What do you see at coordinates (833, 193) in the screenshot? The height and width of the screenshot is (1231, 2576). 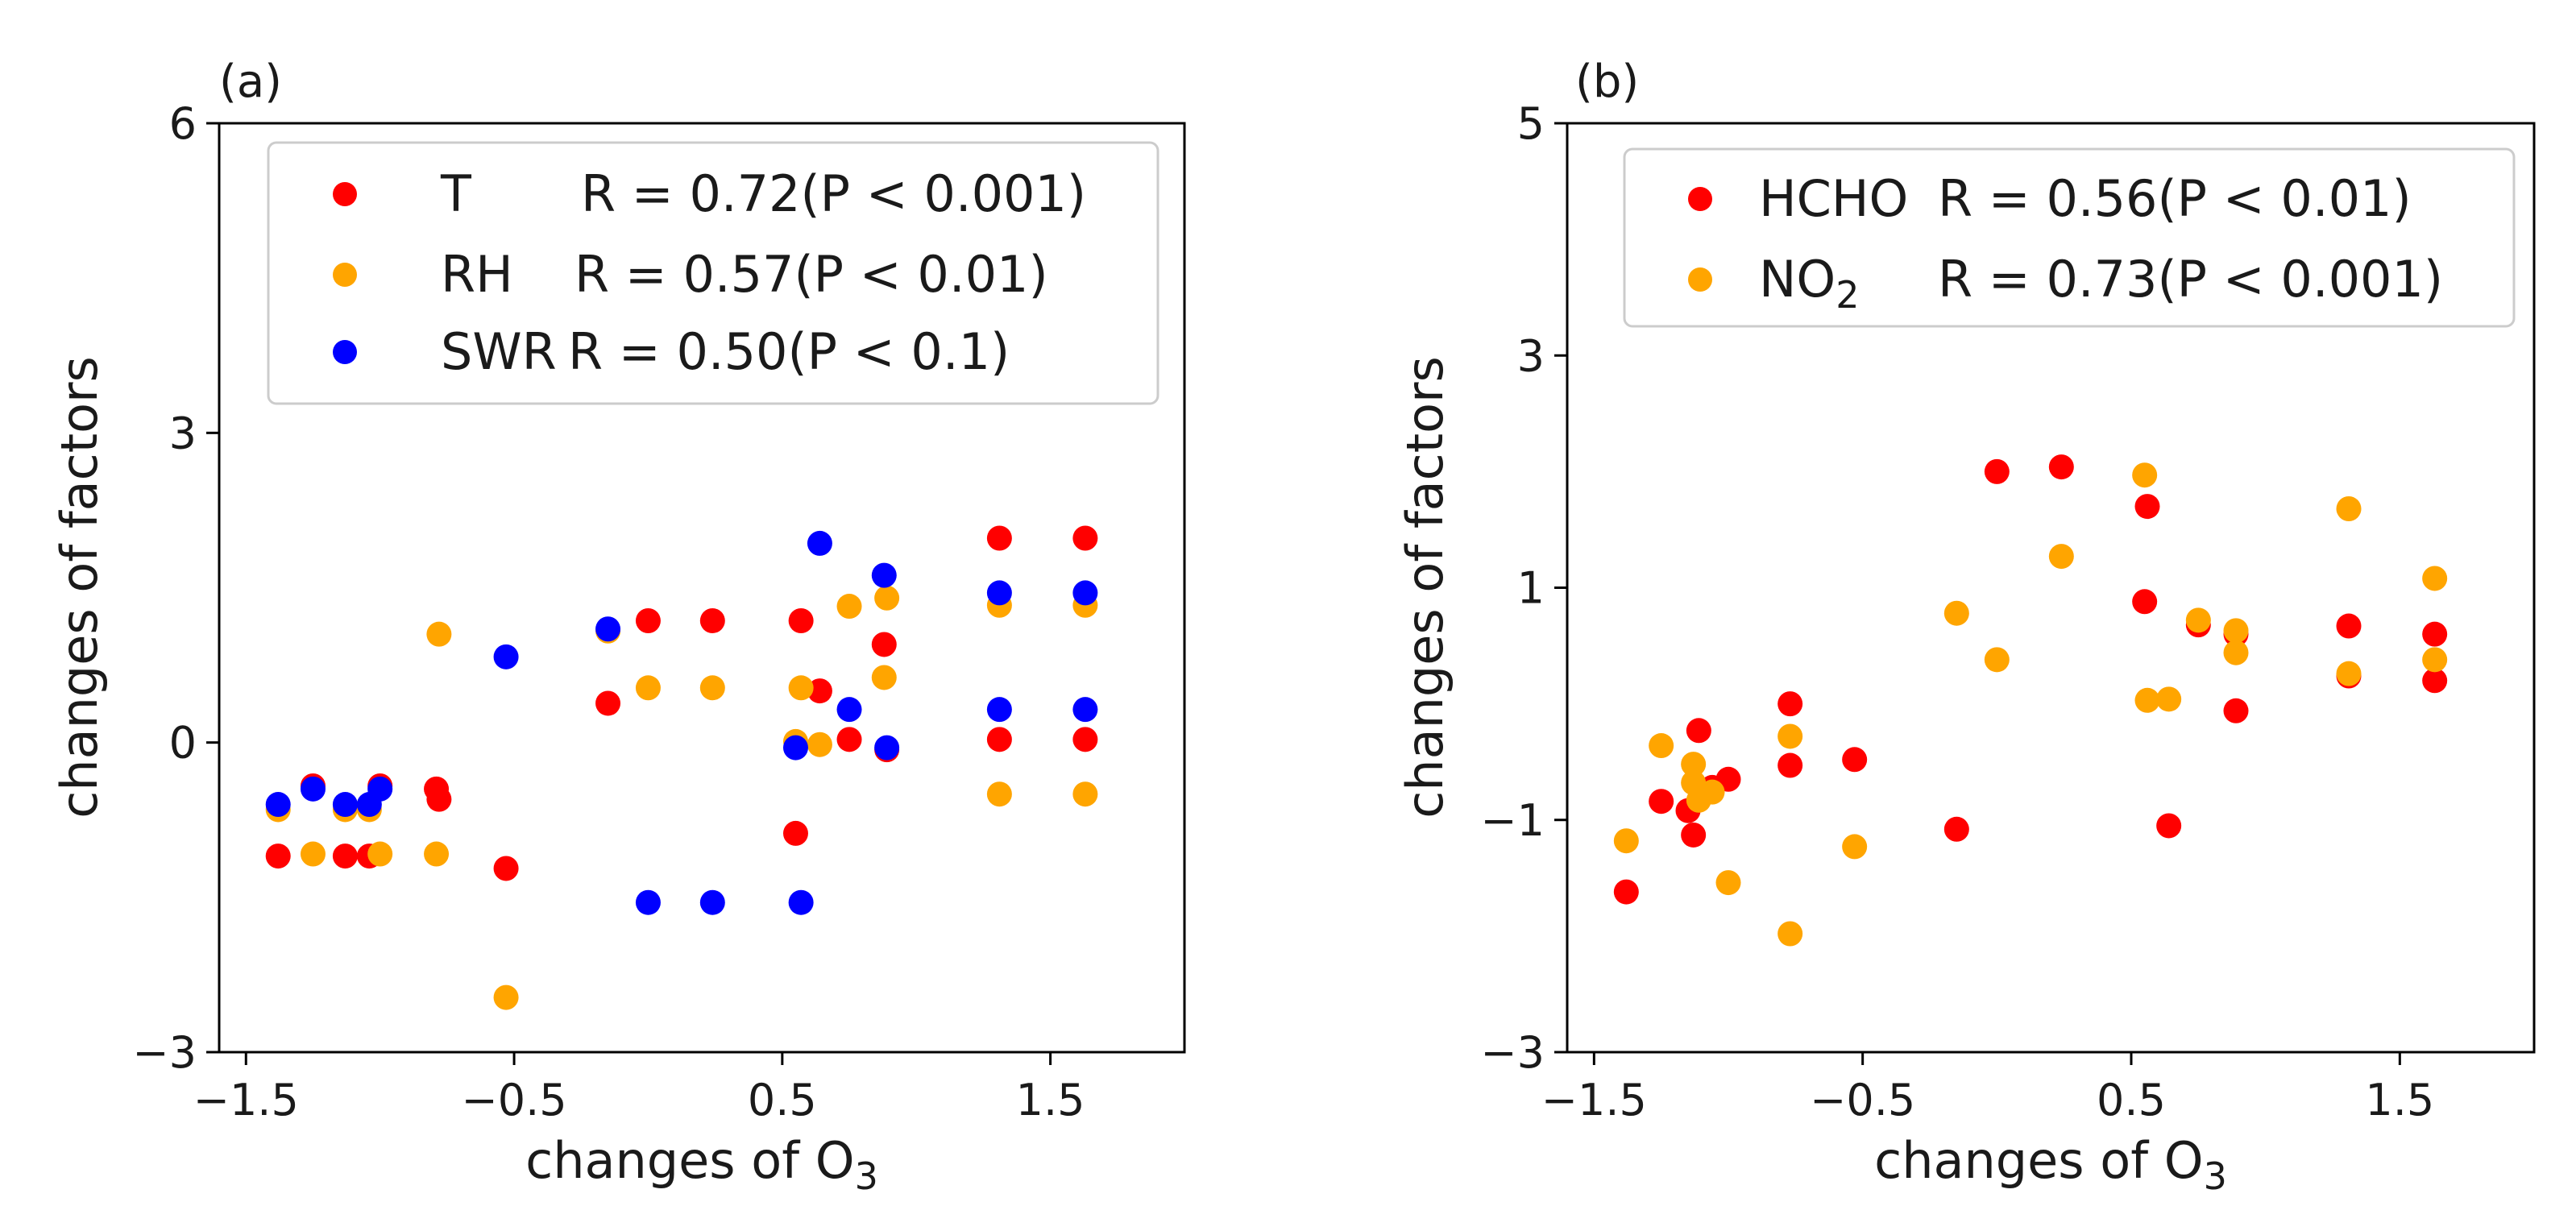 I see `legend-T-stat: R = 0.72(P < 0.001)` at bounding box center [833, 193].